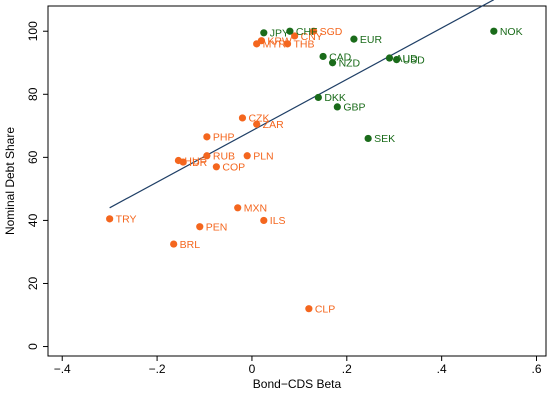 Image resolution: width=551 pixels, height=396 pixels. What do you see at coordinates (33, 31) in the screenshot?
I see `y-tick-label: 100` at bounding box center [33, 31].